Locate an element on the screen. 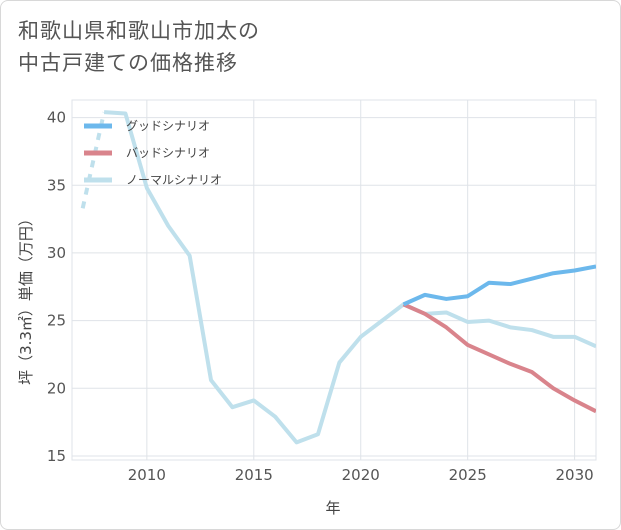  x-tick-label: 2025 is located at coordinates (468, 475).